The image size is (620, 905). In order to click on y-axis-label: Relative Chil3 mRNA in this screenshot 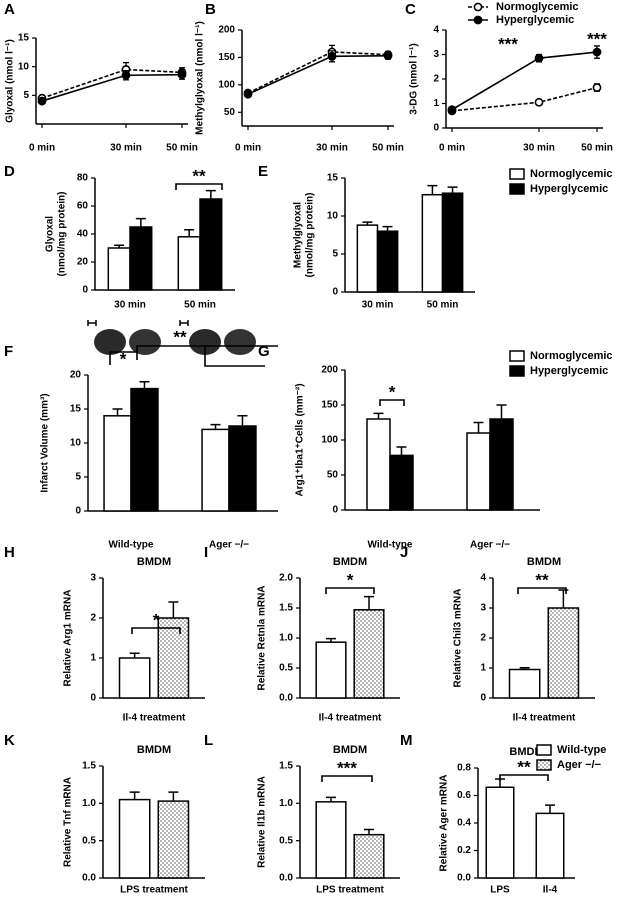, I will do `click(458, 638)`.